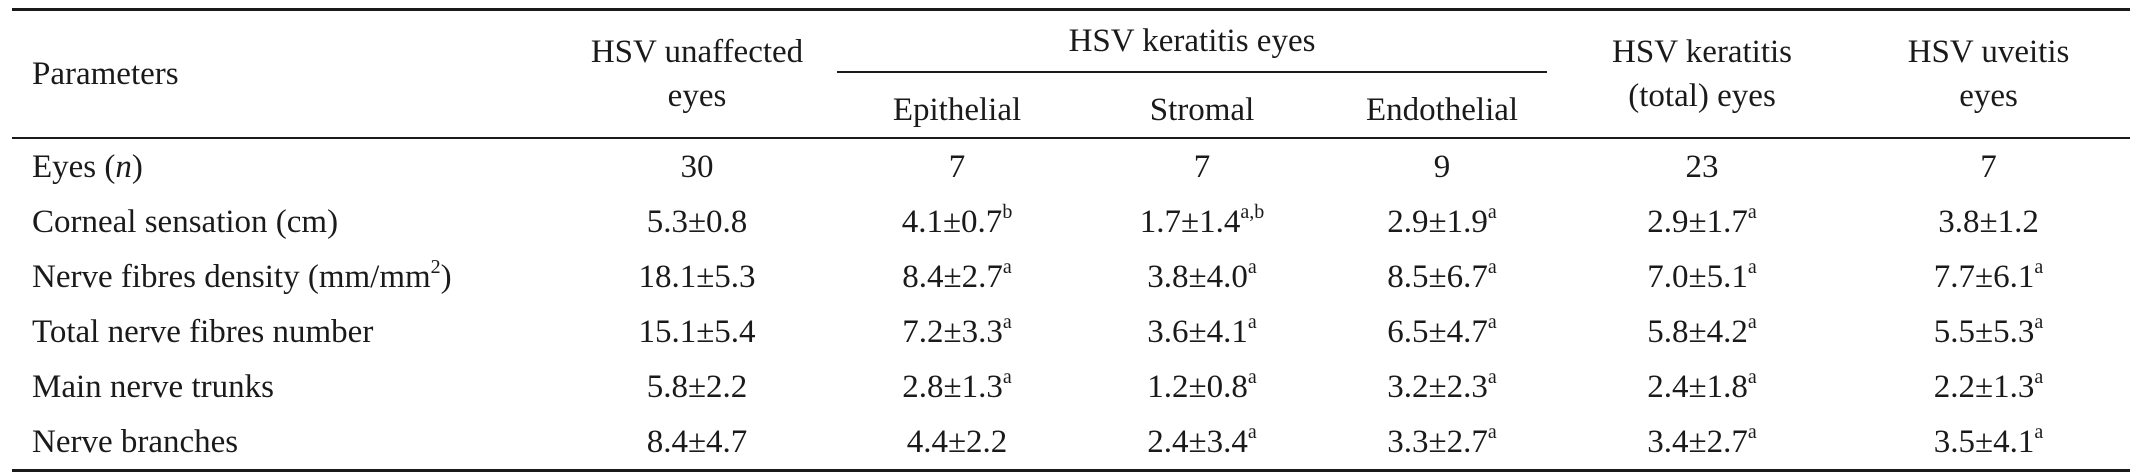 The height and width of the screenshot is (472, 2139). Describe the element at coordinates (1984, 441) in the screenshot. I see `cell-value: 3.5±4.1` at that location.